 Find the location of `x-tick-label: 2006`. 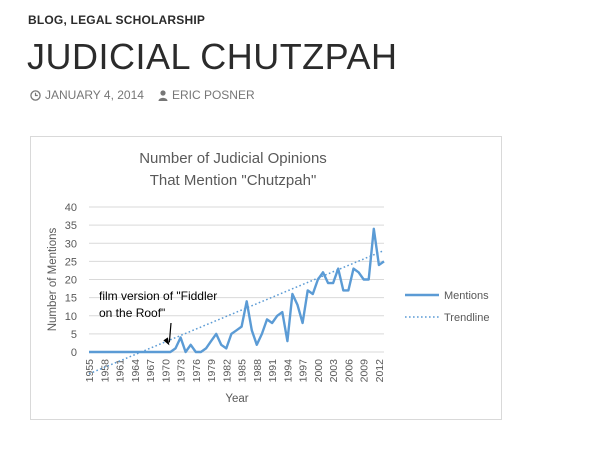

x-tick-label: 2006 is located at coordinates (349, 371).